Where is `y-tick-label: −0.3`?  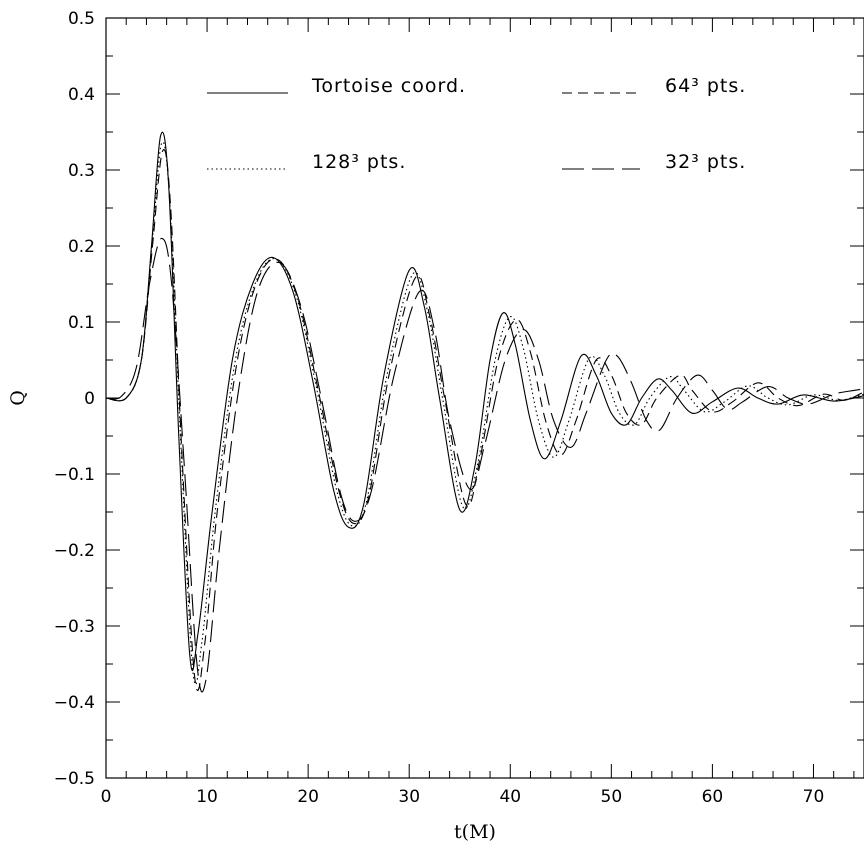
y-tick-label: −0.3 is located at coordinates (74, 627).